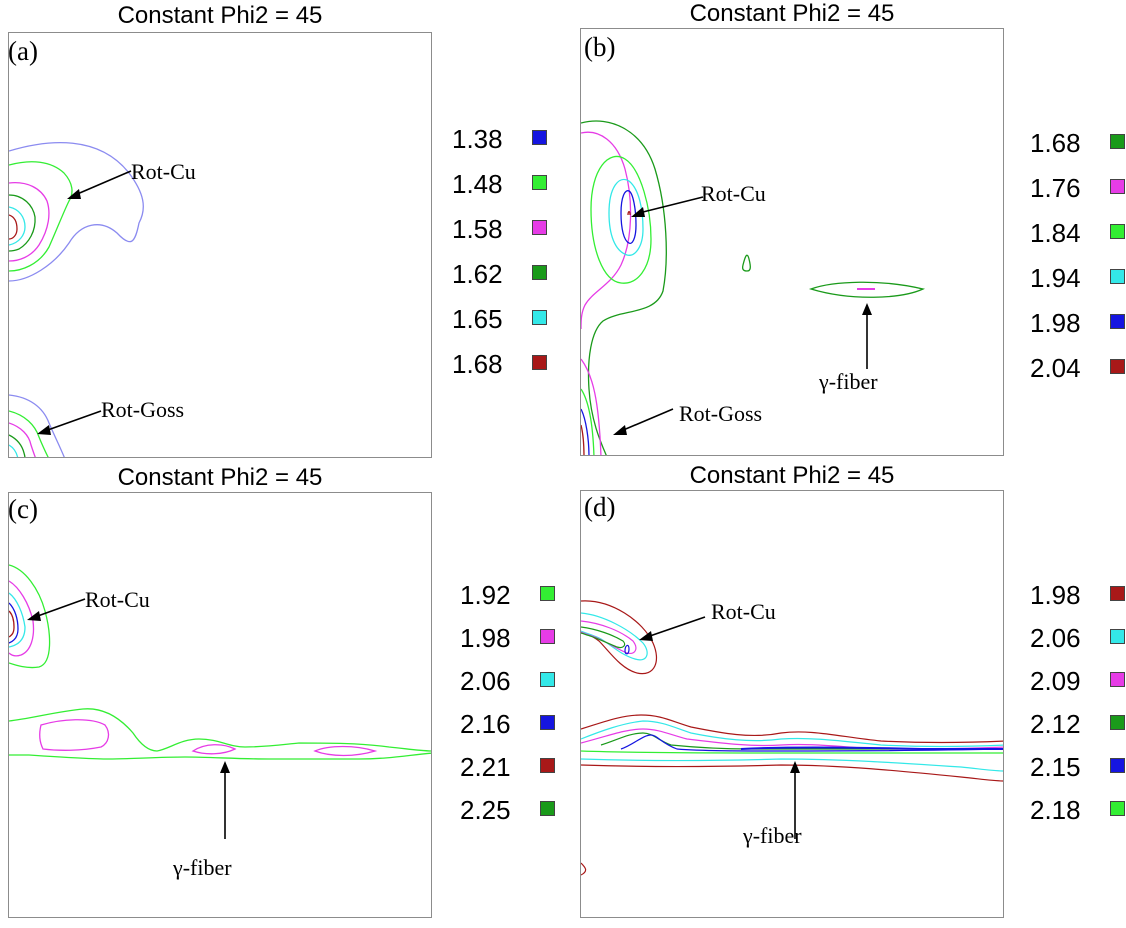 The image size is (1126, 928). What do you see at coordinates (73, 421) in the screenshot?
I see `arrow-rot-goss` at bounding box center [73, 421].